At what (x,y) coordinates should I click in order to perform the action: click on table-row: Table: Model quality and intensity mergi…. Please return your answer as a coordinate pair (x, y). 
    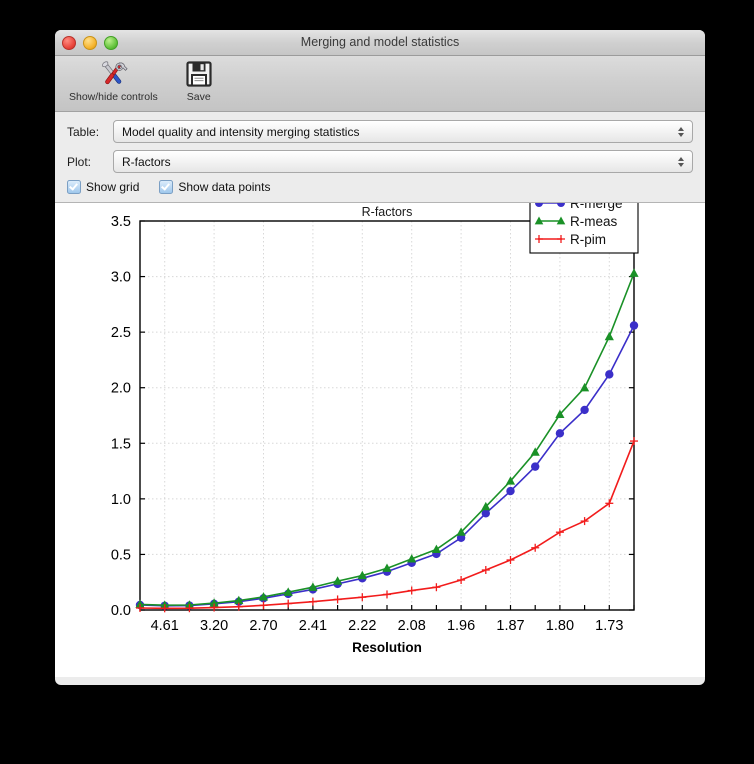
    Looking at the image, I should click on (380, 131).